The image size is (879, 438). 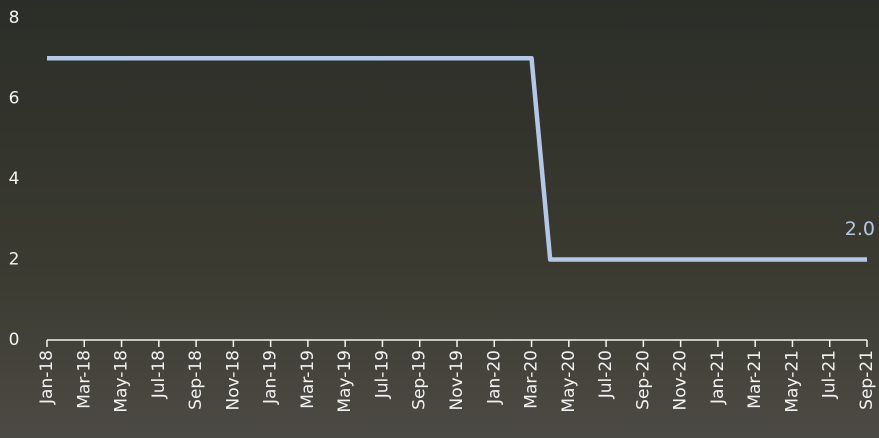 What do you see at coordinates (643, 380) in the screenshot?
I see `x-tick-label: Sep-20` at bounding box center [643, 380].